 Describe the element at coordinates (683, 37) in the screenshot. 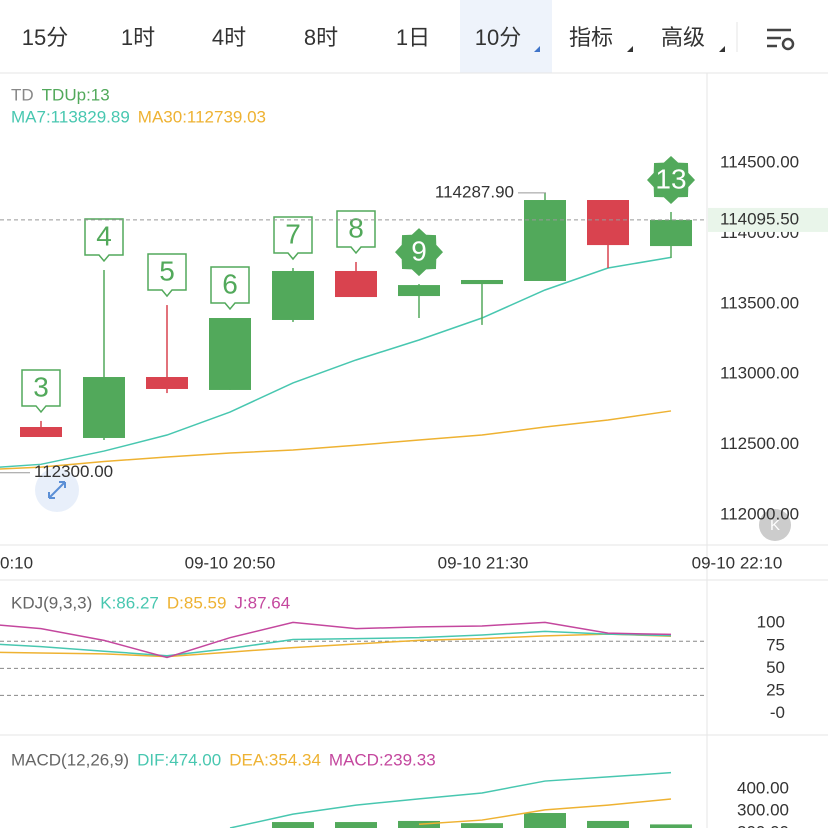

I see `tab: 高级` at that location.